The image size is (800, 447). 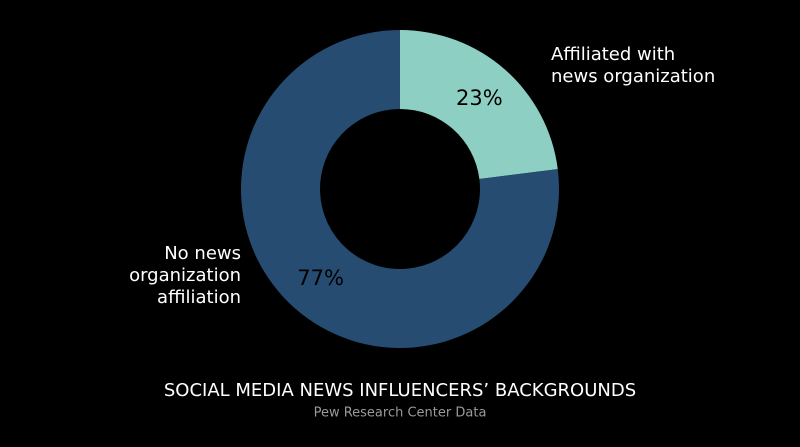 I want to click on value-label: 77%, so click(x=320, y=278).